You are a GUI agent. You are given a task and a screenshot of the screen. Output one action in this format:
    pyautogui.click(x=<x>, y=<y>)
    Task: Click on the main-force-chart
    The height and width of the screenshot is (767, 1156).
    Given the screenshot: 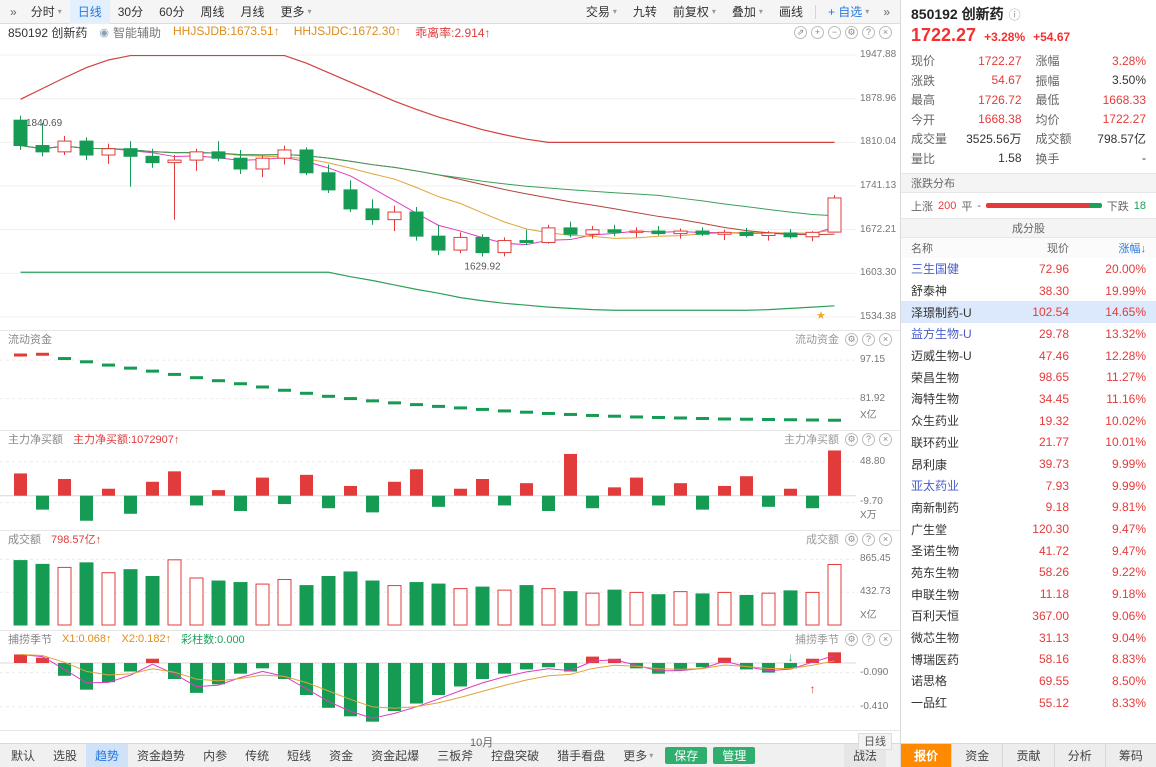 What is the action you would take?
    pyautogui.click(x=428, y=487)
    